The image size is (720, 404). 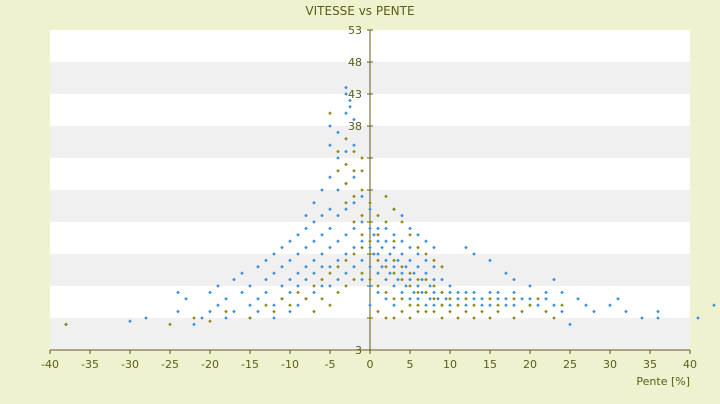 I want to click on x-tick-label: -5, so click(x=330, y=364).